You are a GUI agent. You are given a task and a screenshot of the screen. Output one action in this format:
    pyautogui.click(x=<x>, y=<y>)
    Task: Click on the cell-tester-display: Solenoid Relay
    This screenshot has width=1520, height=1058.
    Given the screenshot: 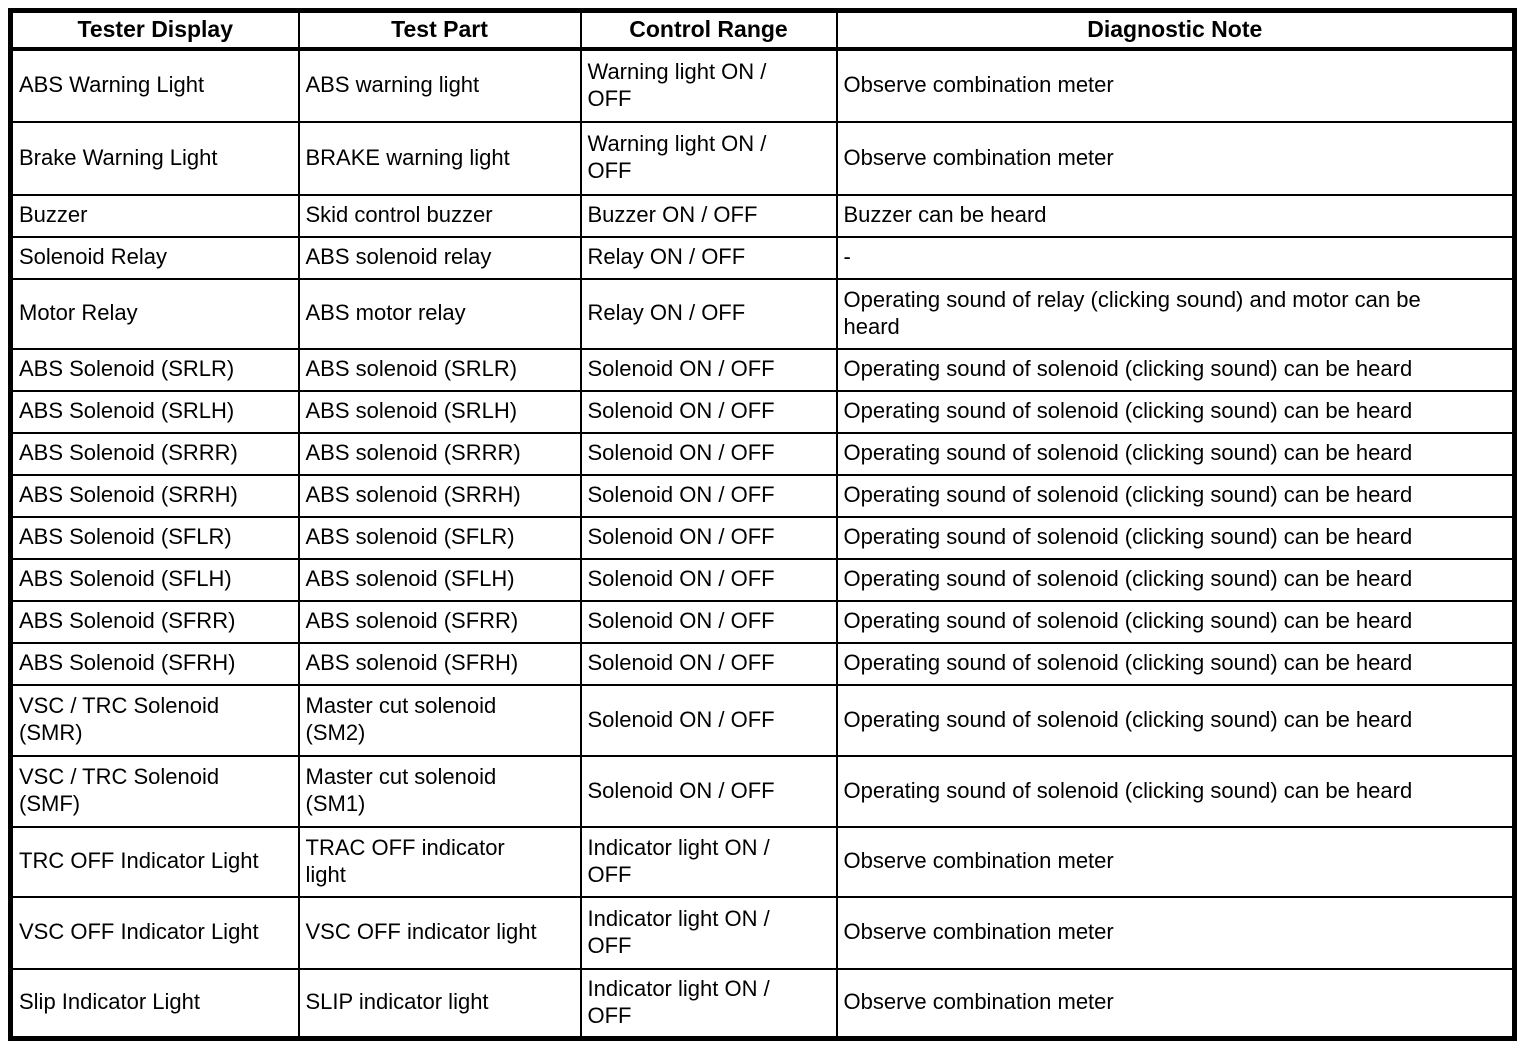 What is the action you would take?
    pyautogui.click(x=154, y=257)
    